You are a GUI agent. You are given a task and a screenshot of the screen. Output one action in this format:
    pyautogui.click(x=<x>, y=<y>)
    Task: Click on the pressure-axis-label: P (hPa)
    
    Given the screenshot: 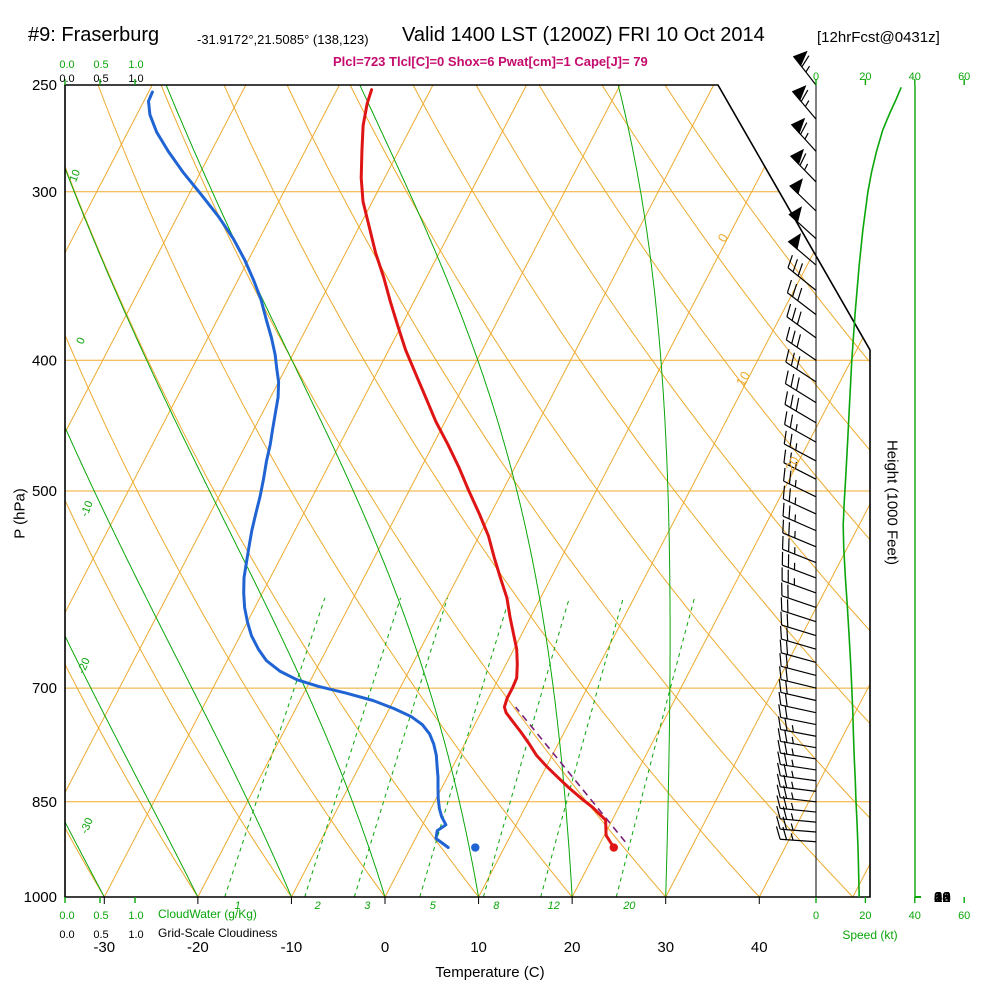 What is the action you would take?
    pyautogui.click(x=20, y=513)
    